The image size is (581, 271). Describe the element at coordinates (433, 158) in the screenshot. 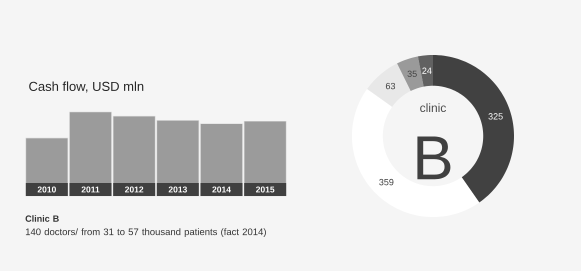

I see `text: B` at that location.